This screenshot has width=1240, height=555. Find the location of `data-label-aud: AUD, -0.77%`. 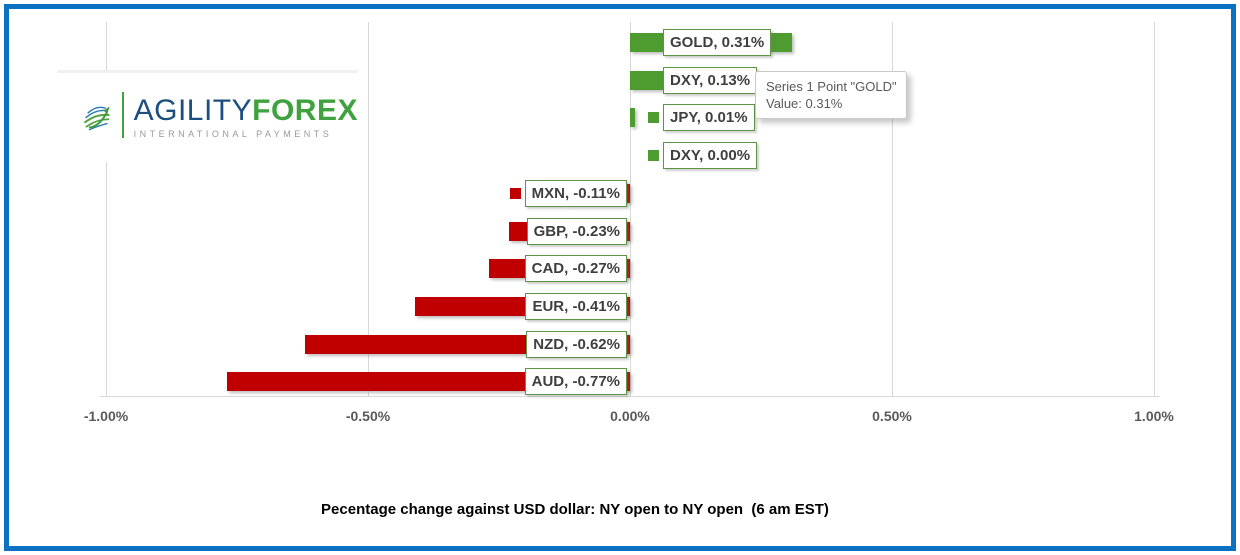

data-label-aud: AUD, -0.77% is located at coordinates (568, 382).